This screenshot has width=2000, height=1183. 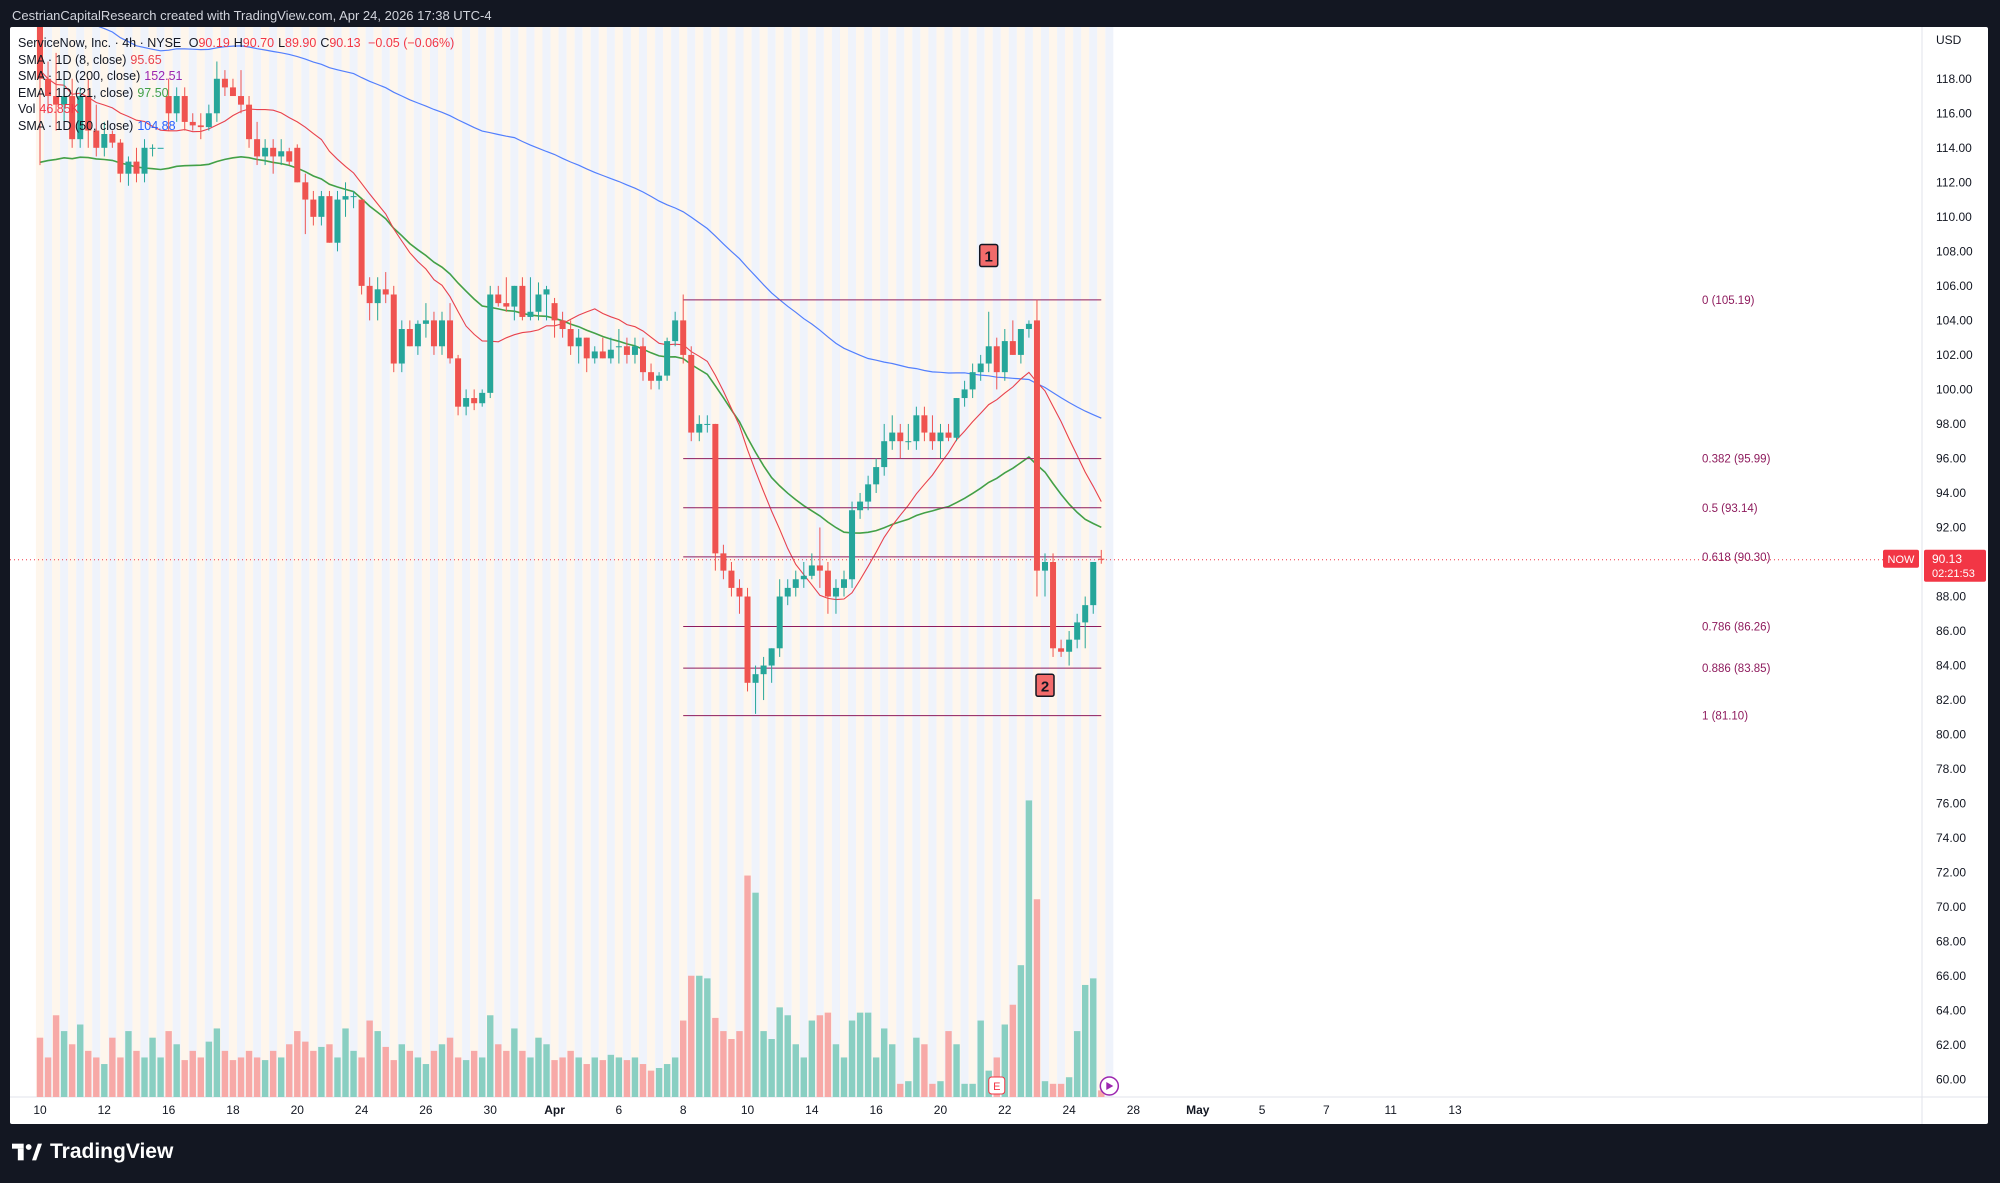 What do you see at coordinates (1725, 717) in the screenshot?
I see `fib-level-label: 1 (81.10)` at bounding box center [1725, 717].